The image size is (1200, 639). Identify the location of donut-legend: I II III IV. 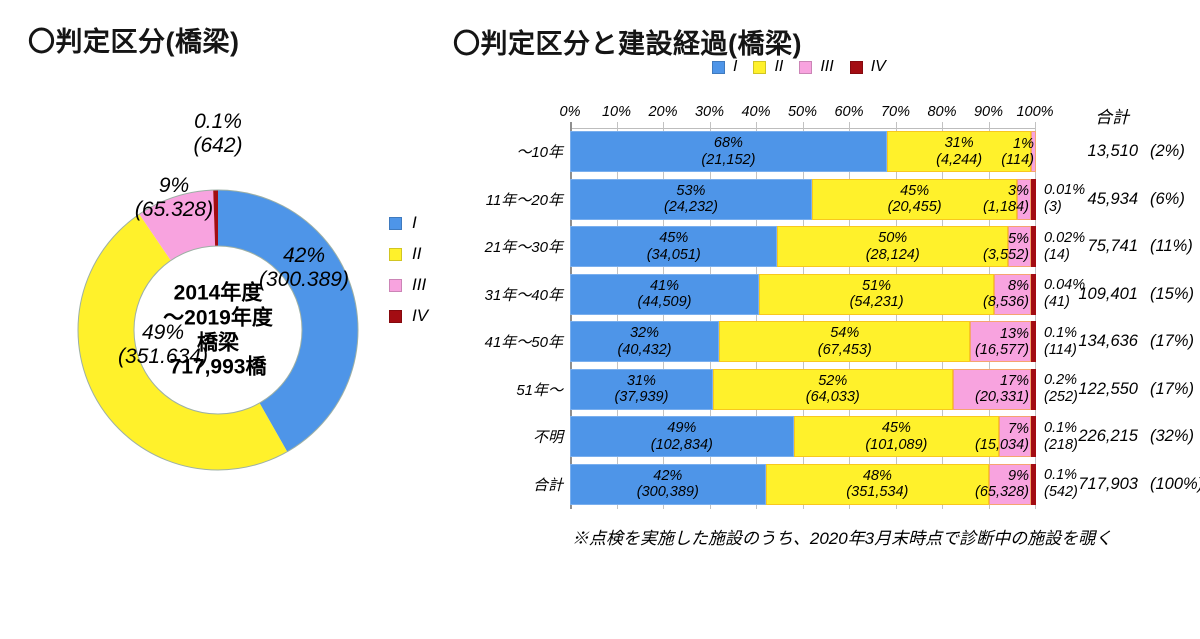
(408, 274).